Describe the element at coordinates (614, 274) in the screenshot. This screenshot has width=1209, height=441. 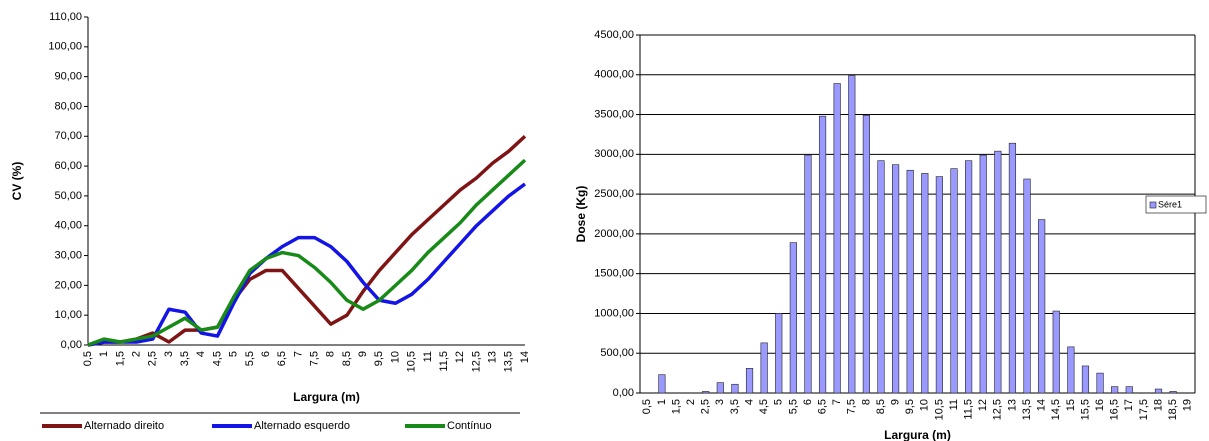
I see `y-tick-label: 1500,00` at that location.